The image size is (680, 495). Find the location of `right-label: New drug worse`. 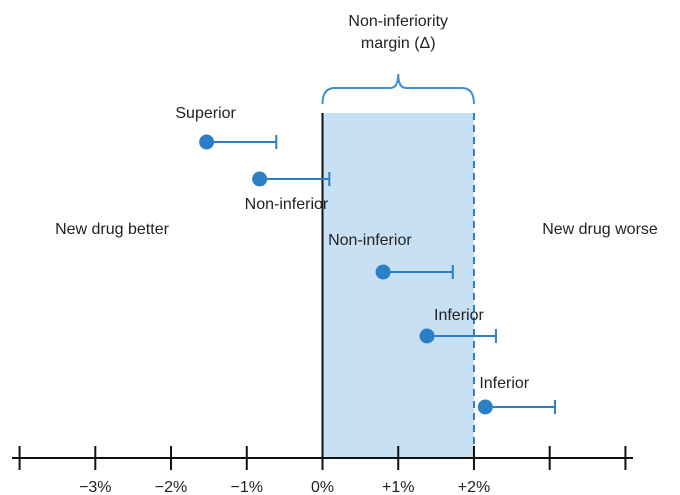

right-label: New drug worse is located at coordinates (600, 229).